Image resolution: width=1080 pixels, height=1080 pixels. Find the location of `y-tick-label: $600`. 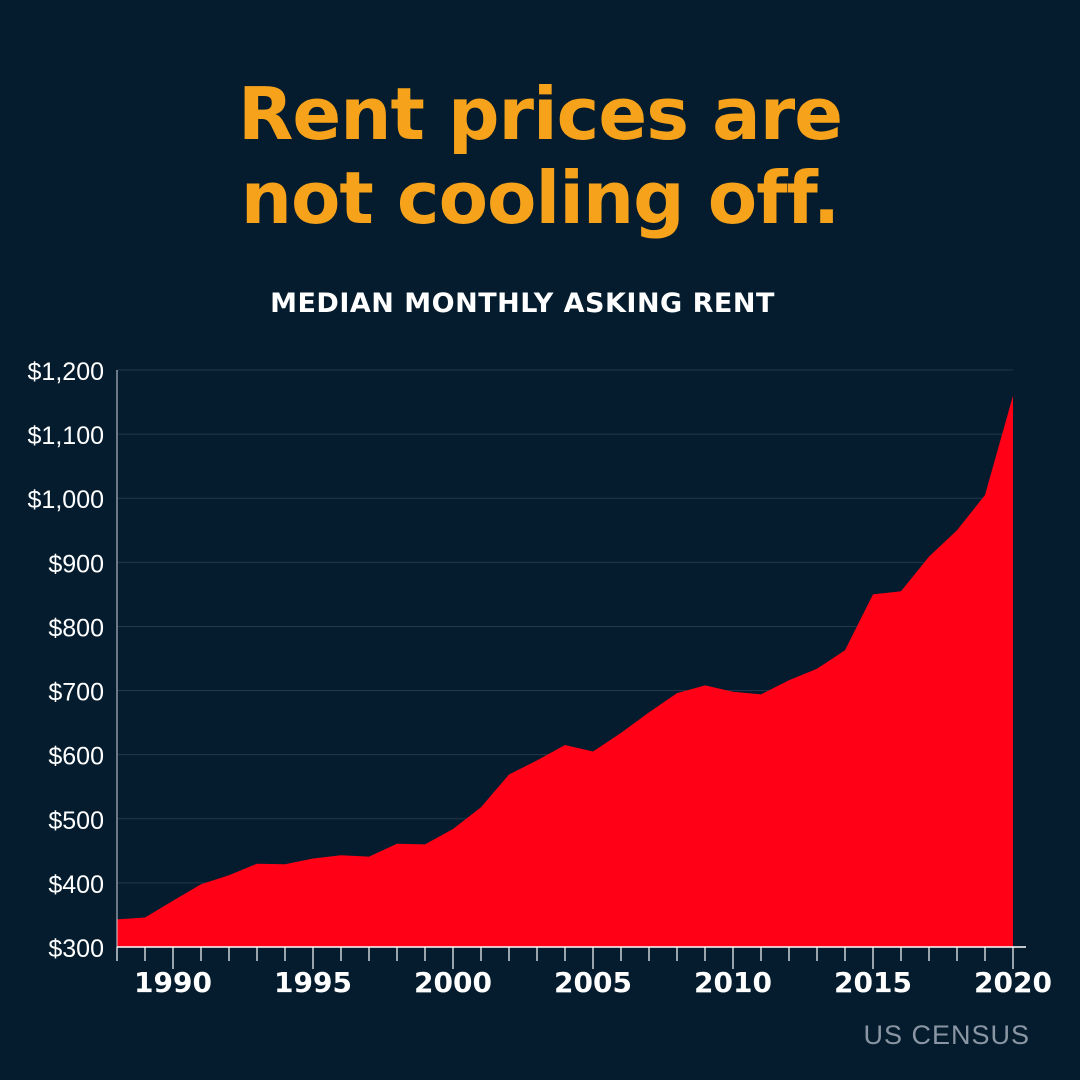

y-tick-label: $600 is located at coordinates (76, 757).